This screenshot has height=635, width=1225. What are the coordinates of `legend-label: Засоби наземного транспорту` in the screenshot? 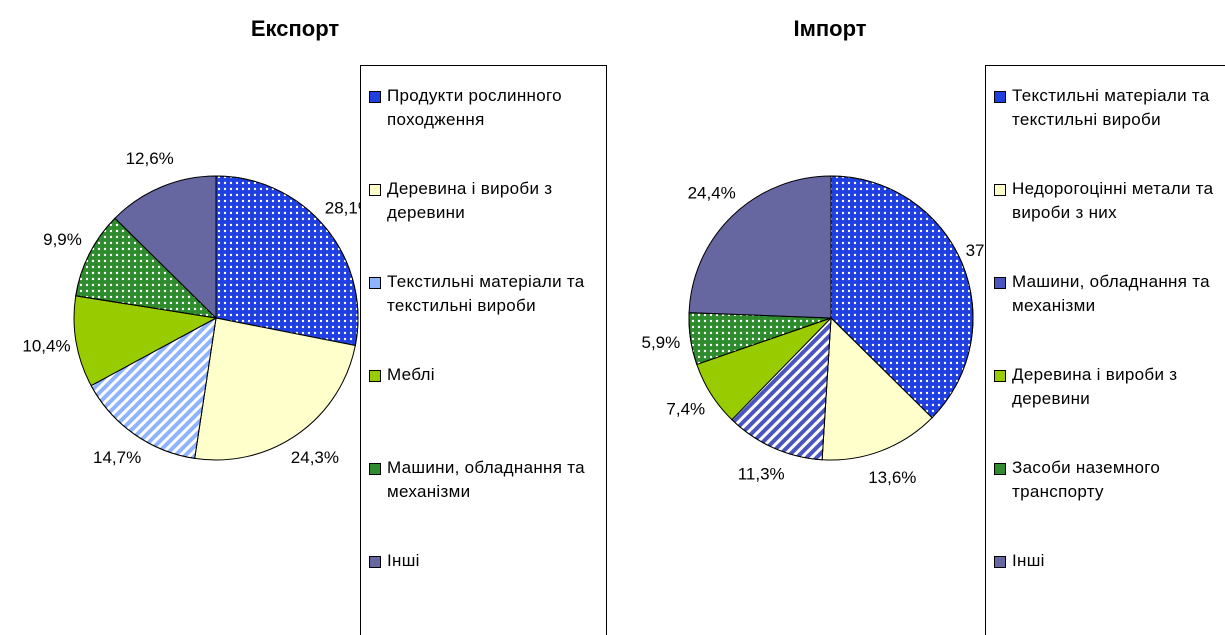 It's located at (1086, 479).